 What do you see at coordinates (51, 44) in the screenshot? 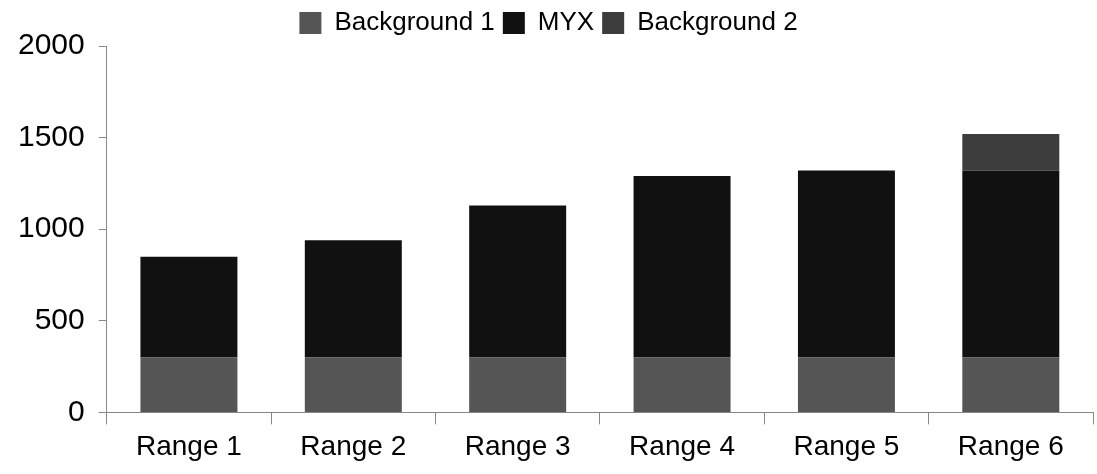
I see `y-tick-label: 2000` at bounding box center [51, 44].